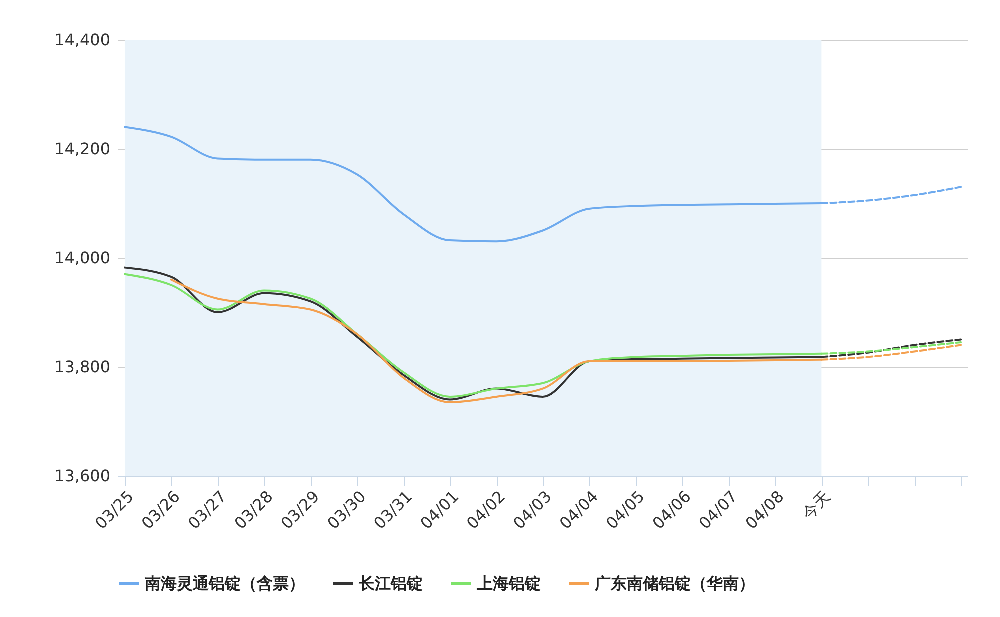 The width and height of the screenshot is (1000, 617). What do you see at coordinates (82, 149) in the screenshot?
I see `y-tick-label: 14,200` at bounding box center [82, 149].